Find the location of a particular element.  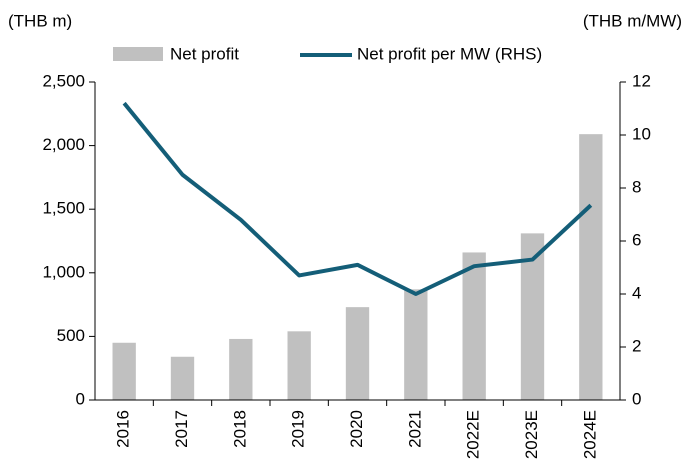

y2-tick-label: 2 is located at coordinates (636, 345).